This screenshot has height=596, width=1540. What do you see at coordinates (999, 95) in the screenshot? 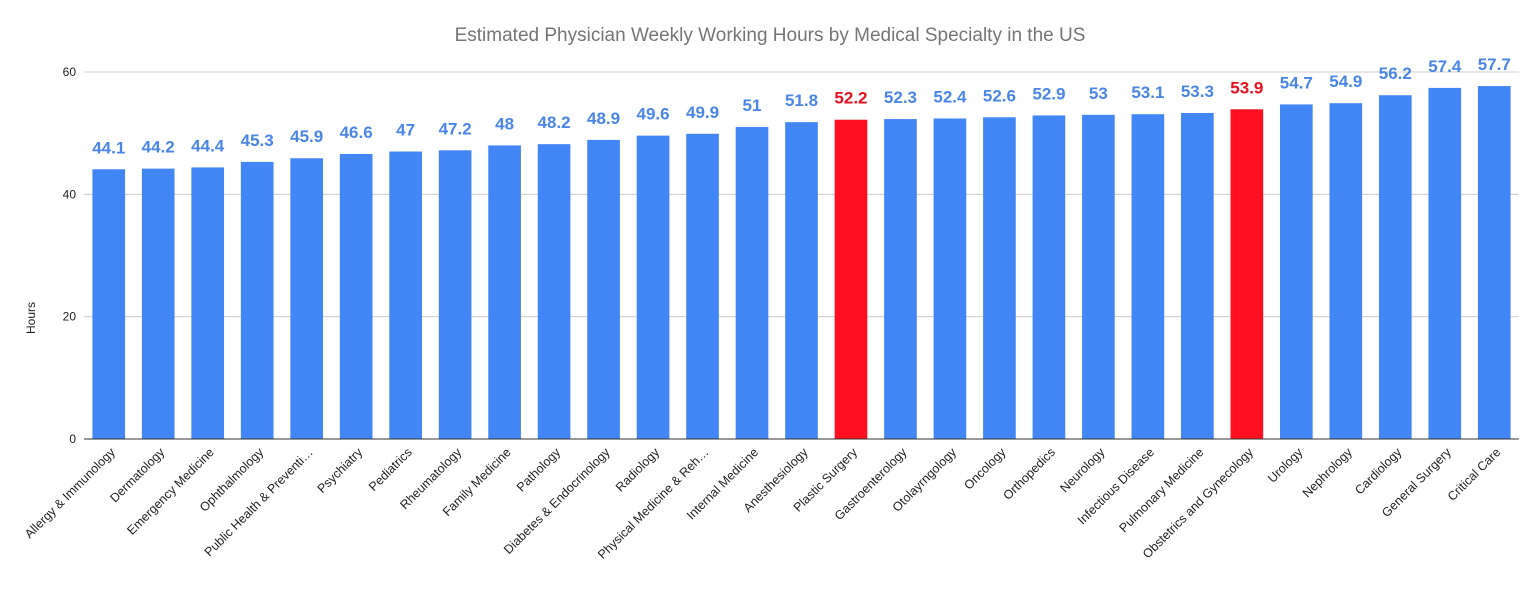
I see `data-label: 52.6` at bounding box center [999, 95].